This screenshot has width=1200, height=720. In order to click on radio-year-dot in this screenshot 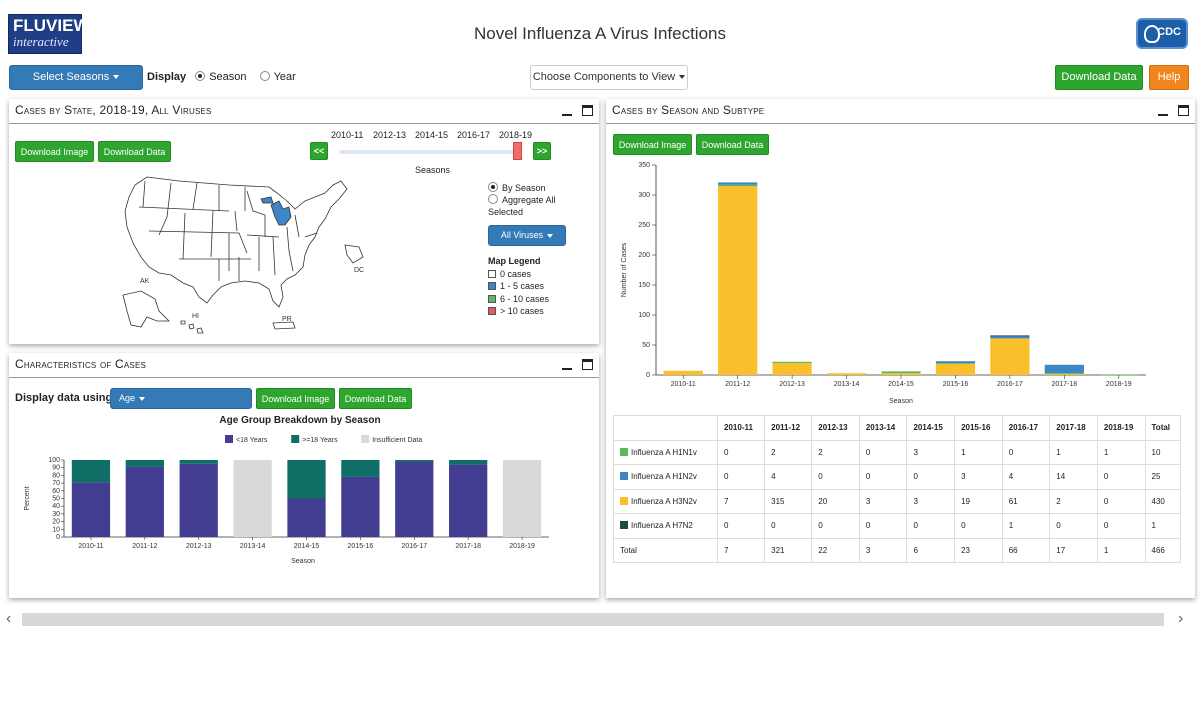, I will do `click(264, 76)`.